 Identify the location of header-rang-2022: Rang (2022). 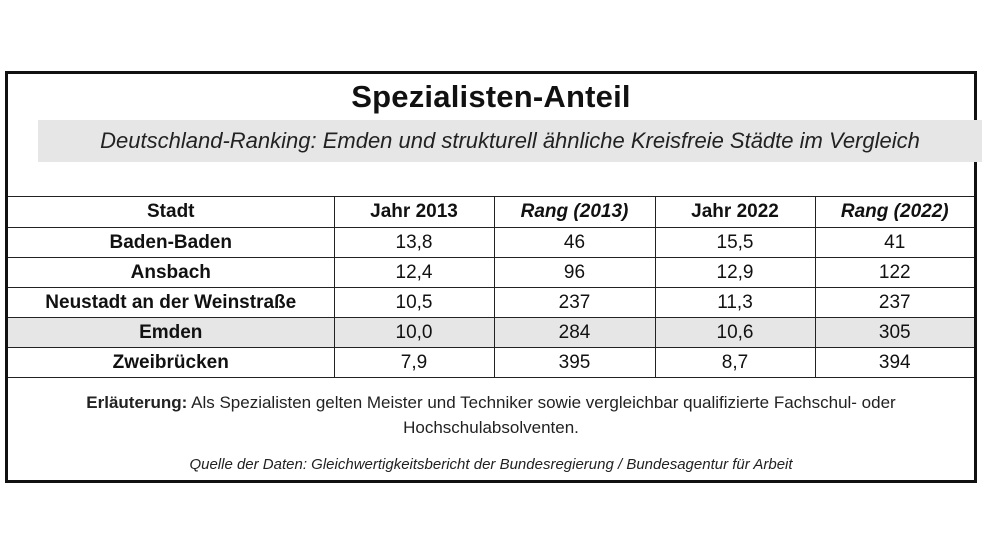
(894, 212).